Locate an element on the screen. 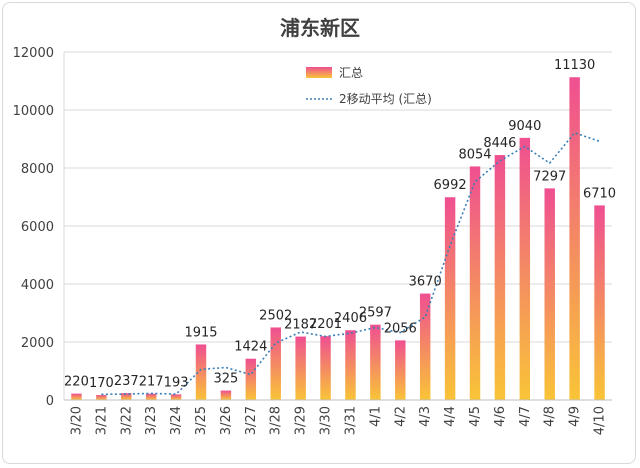 This screenshot has width=640, height=468. legend-label-bars: 汇总 is located at coordinates (351, 73).